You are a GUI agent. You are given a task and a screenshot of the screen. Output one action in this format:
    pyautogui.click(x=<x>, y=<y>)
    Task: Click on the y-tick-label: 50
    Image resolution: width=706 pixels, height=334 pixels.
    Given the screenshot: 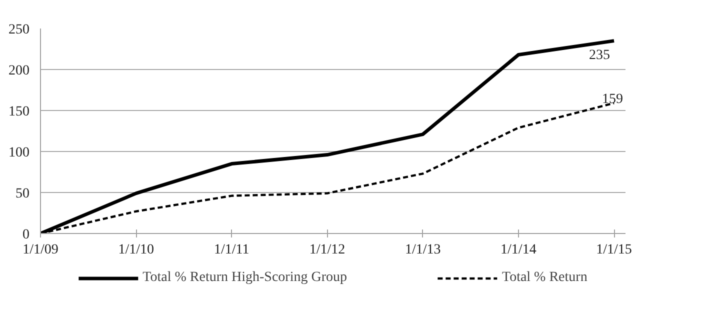 What is the action you would take?
    pyautogui.click(x=23, y=194)
    